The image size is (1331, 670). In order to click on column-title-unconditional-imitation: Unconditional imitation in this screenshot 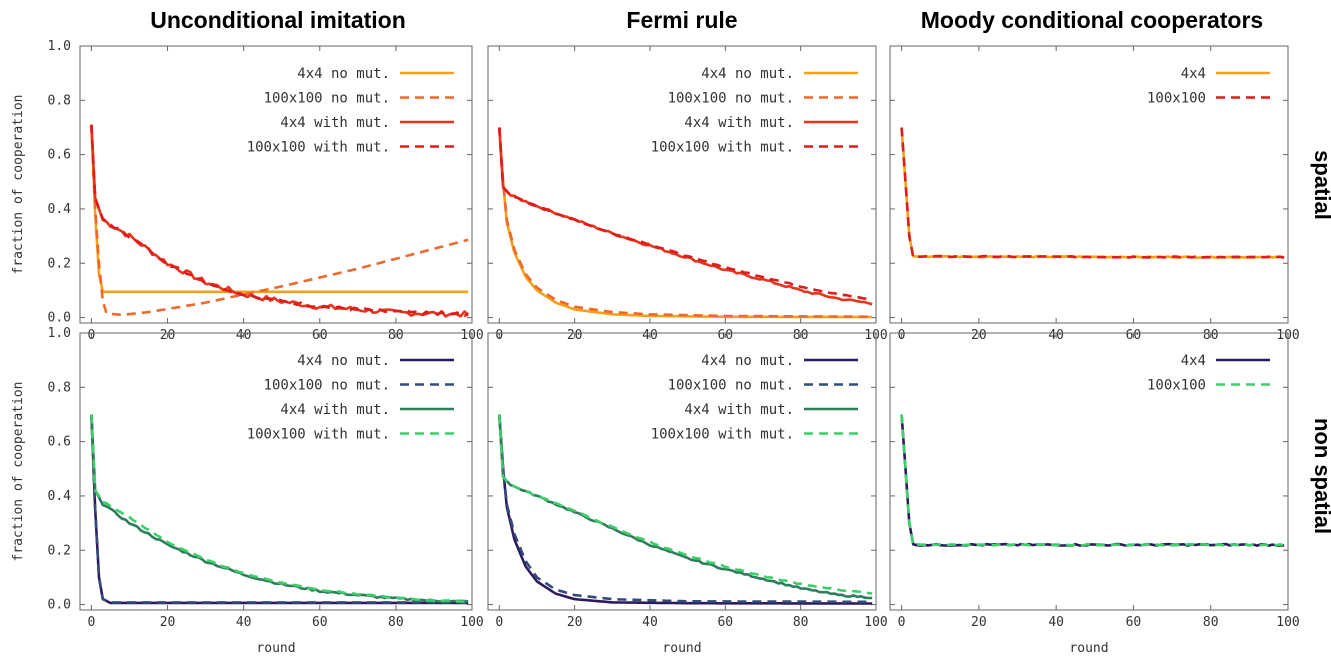, I will do `click(278, 20)`.